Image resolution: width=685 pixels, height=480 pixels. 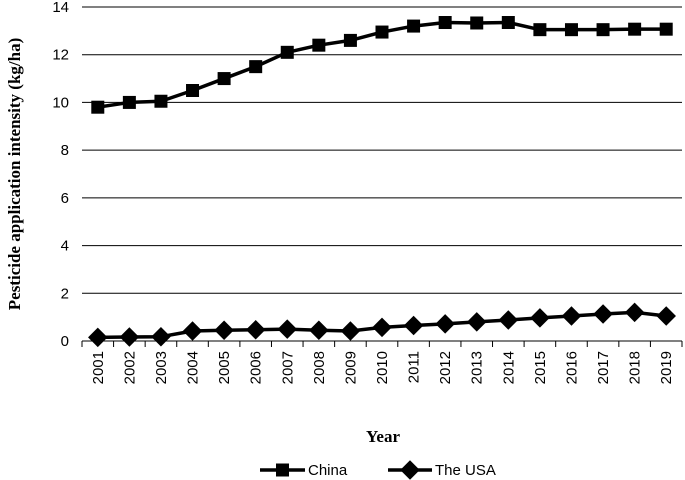 What do you see at coordinates (378, 470) in the screenshot?
I see `legend: China The USA` at bounding box center [378, 470].